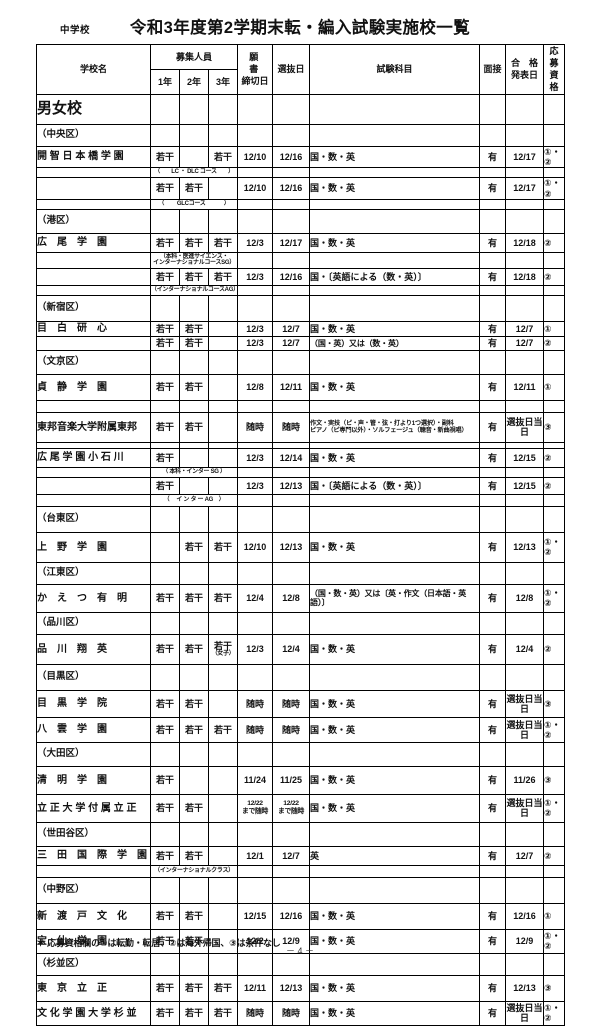  I want to click on footnote: ＊ 応募資格欄の①は転勤・転居、②は海外帰国、③は条件なし, so click(158, 943).